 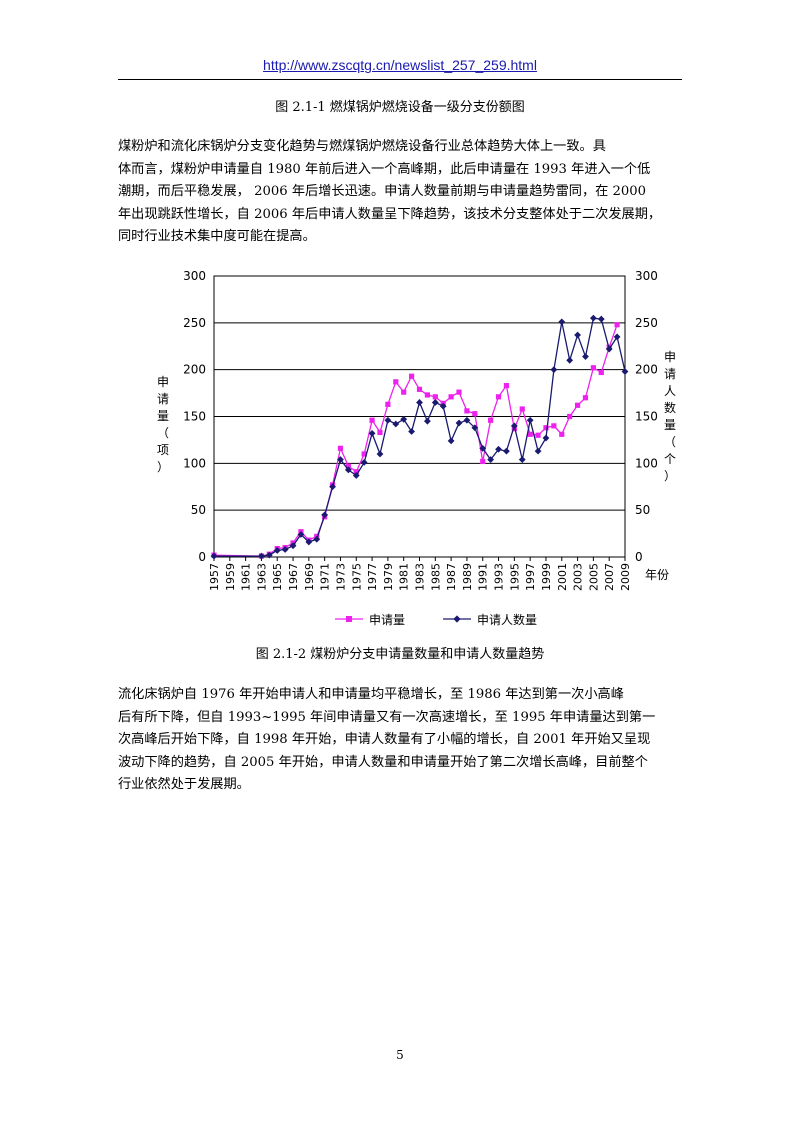 What do you see at coordinates (194, 417) in the screenshot?
I see `y-tick-label: 150` at bounding box center [194, 417].